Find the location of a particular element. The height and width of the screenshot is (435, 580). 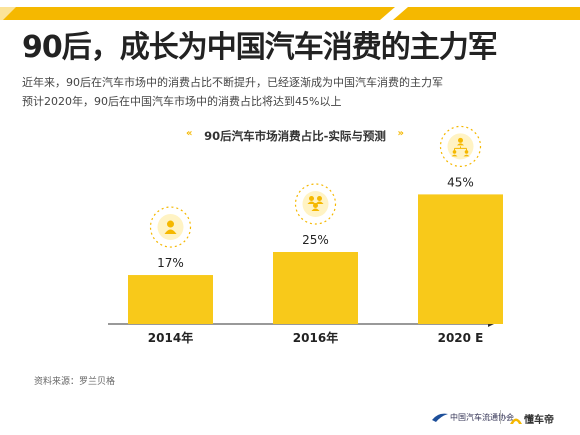

bar-value-label: 17% is located at coordinates (170, 263).